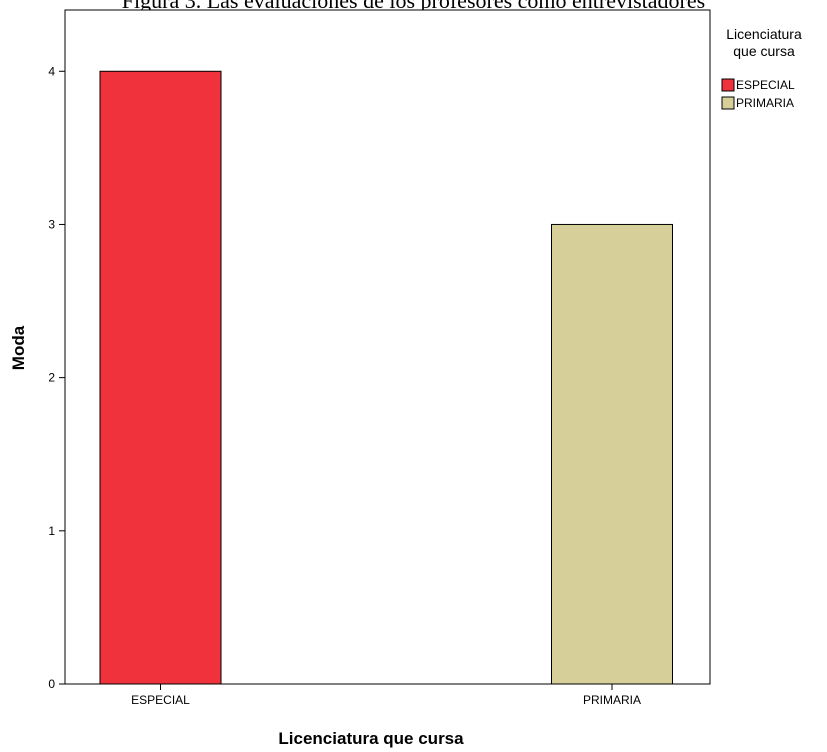 Image resolution: width=827 pixels, height=752 pixels. Describe the element at coordinates (764, 34) in the screenshot. I see `legend-title-line-1: Licenciatura` at that location.